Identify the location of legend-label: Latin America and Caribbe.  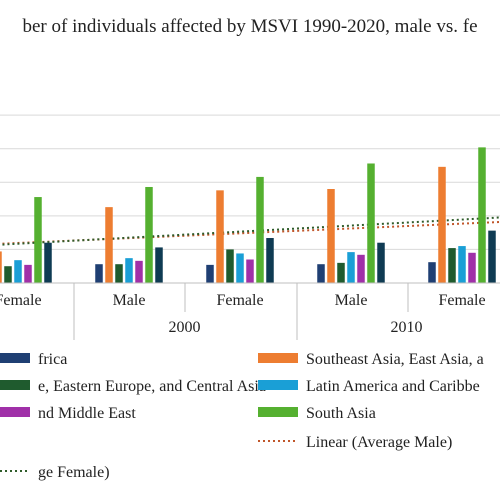
(393, 386).